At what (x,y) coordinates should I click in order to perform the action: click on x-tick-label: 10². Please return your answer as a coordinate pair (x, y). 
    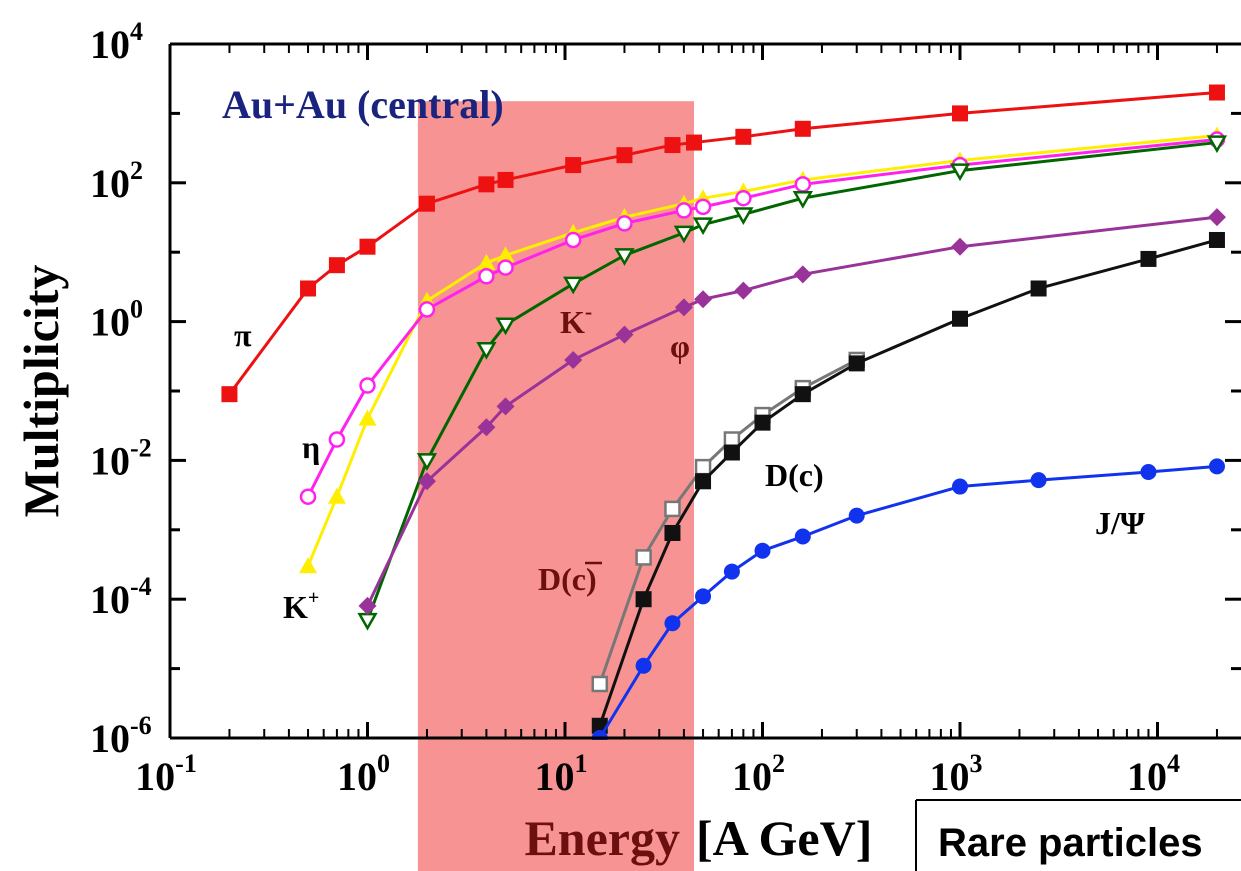
    Looking at the image, I should click on (758, 774).